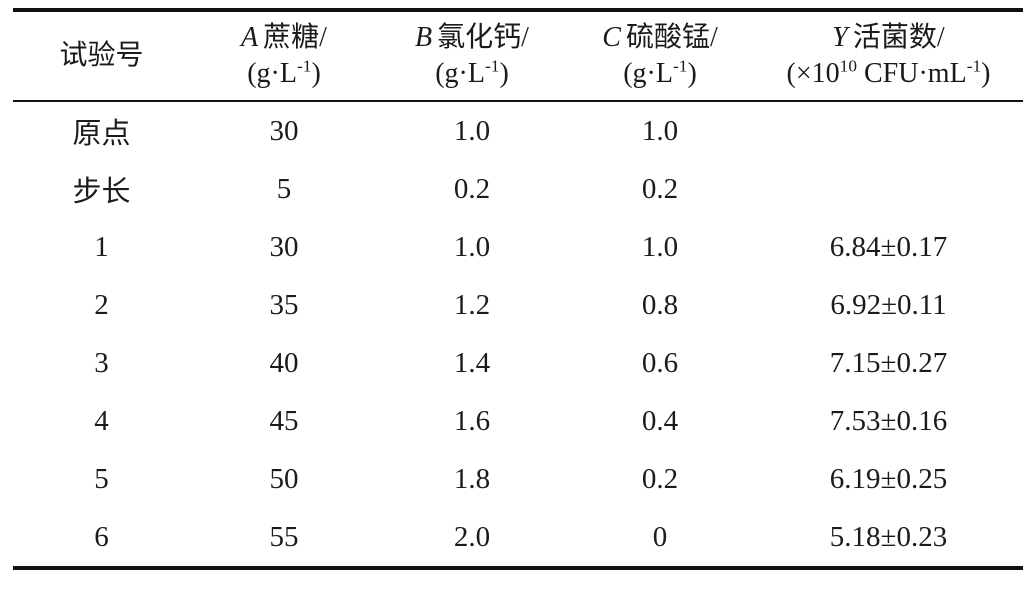 The height and width of the screenshot is (590, 1036). What do you see at coordinates (888, 362) in the screenshot?
I see `cell-y: 7.15±0.27` at bounding box center [888, 362].